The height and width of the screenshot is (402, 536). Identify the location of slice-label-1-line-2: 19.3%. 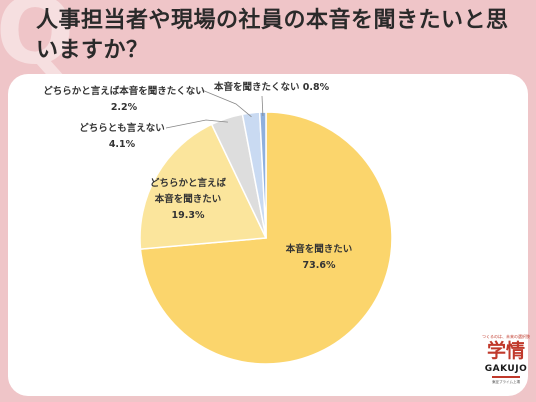
(188, 215).